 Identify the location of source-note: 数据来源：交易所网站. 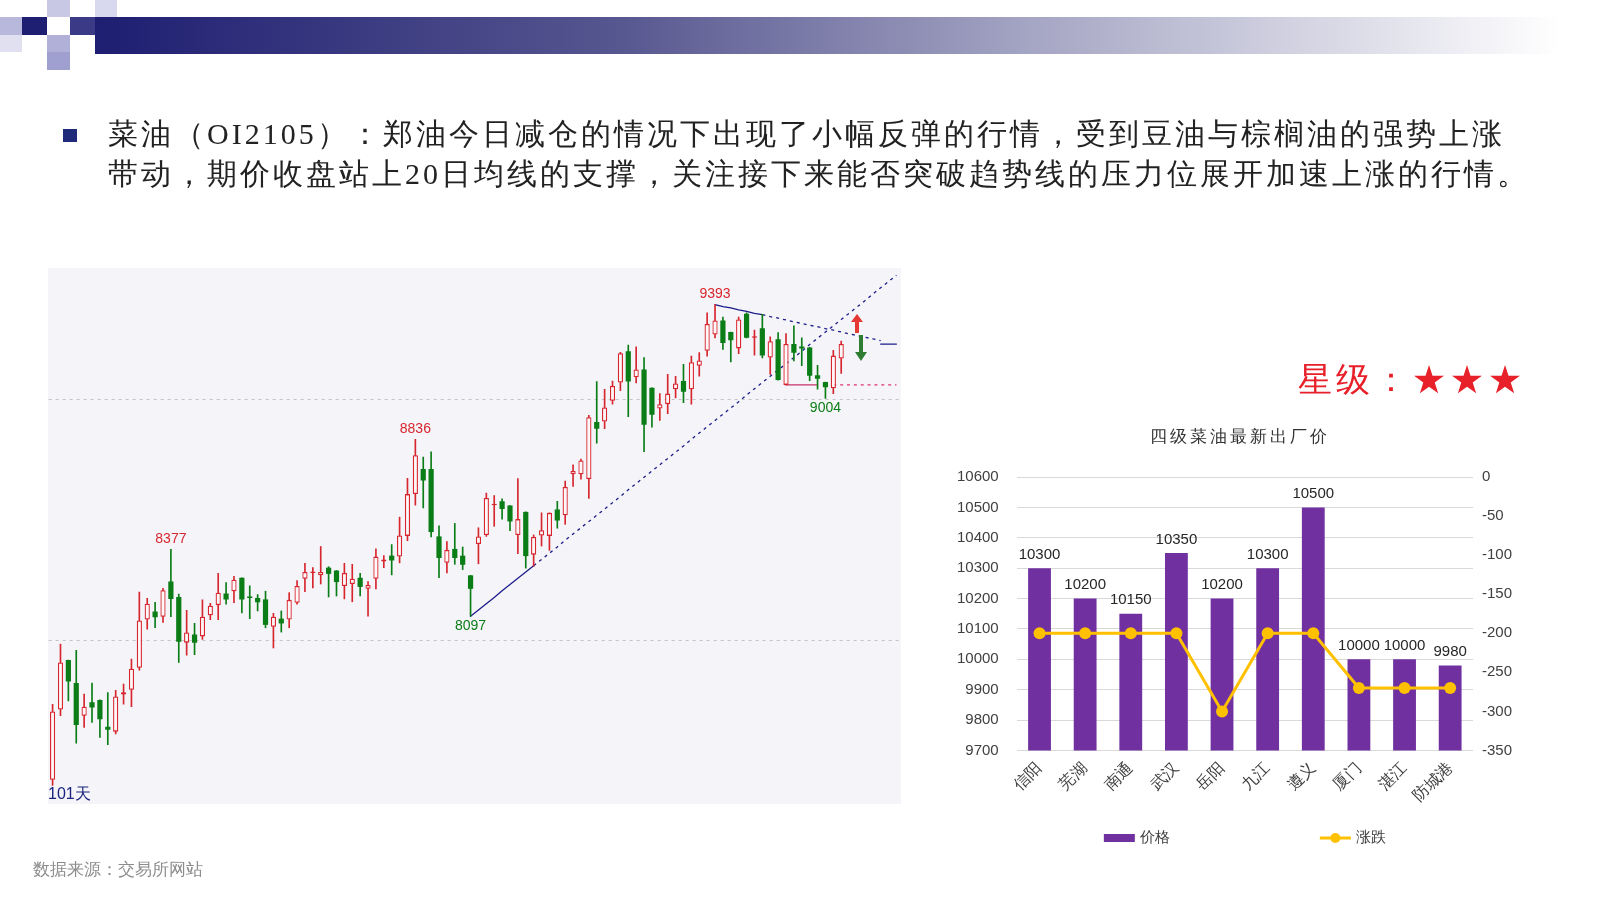
(118, 870).